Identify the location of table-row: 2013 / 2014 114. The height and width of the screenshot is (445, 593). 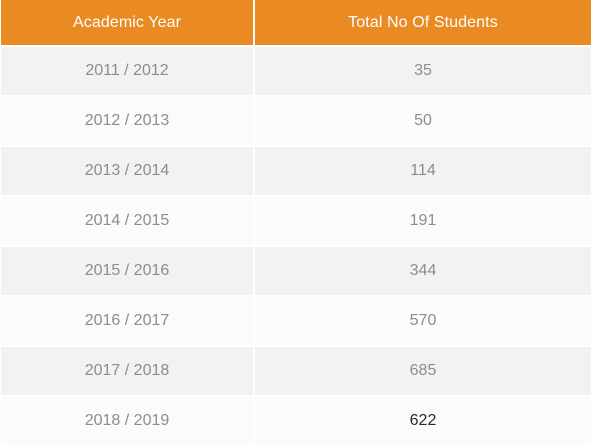
(296, 171).